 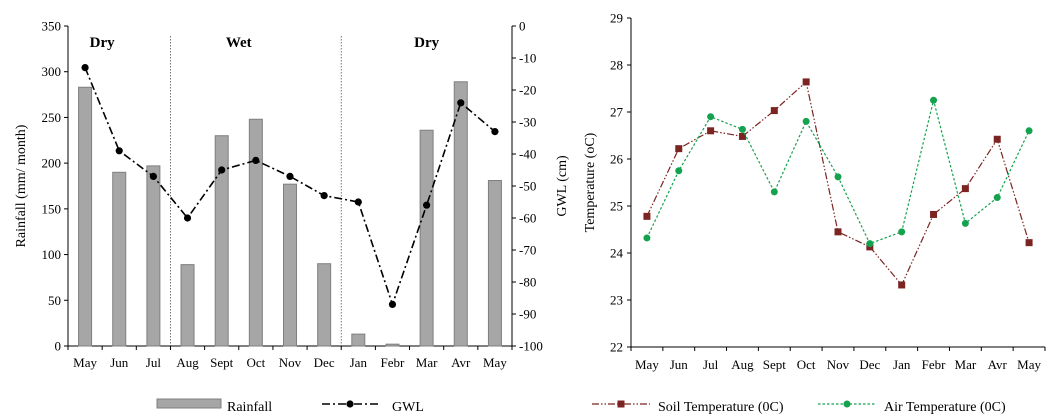 I want to click on y2-tick-label: 0, so click(x=522, y=26).